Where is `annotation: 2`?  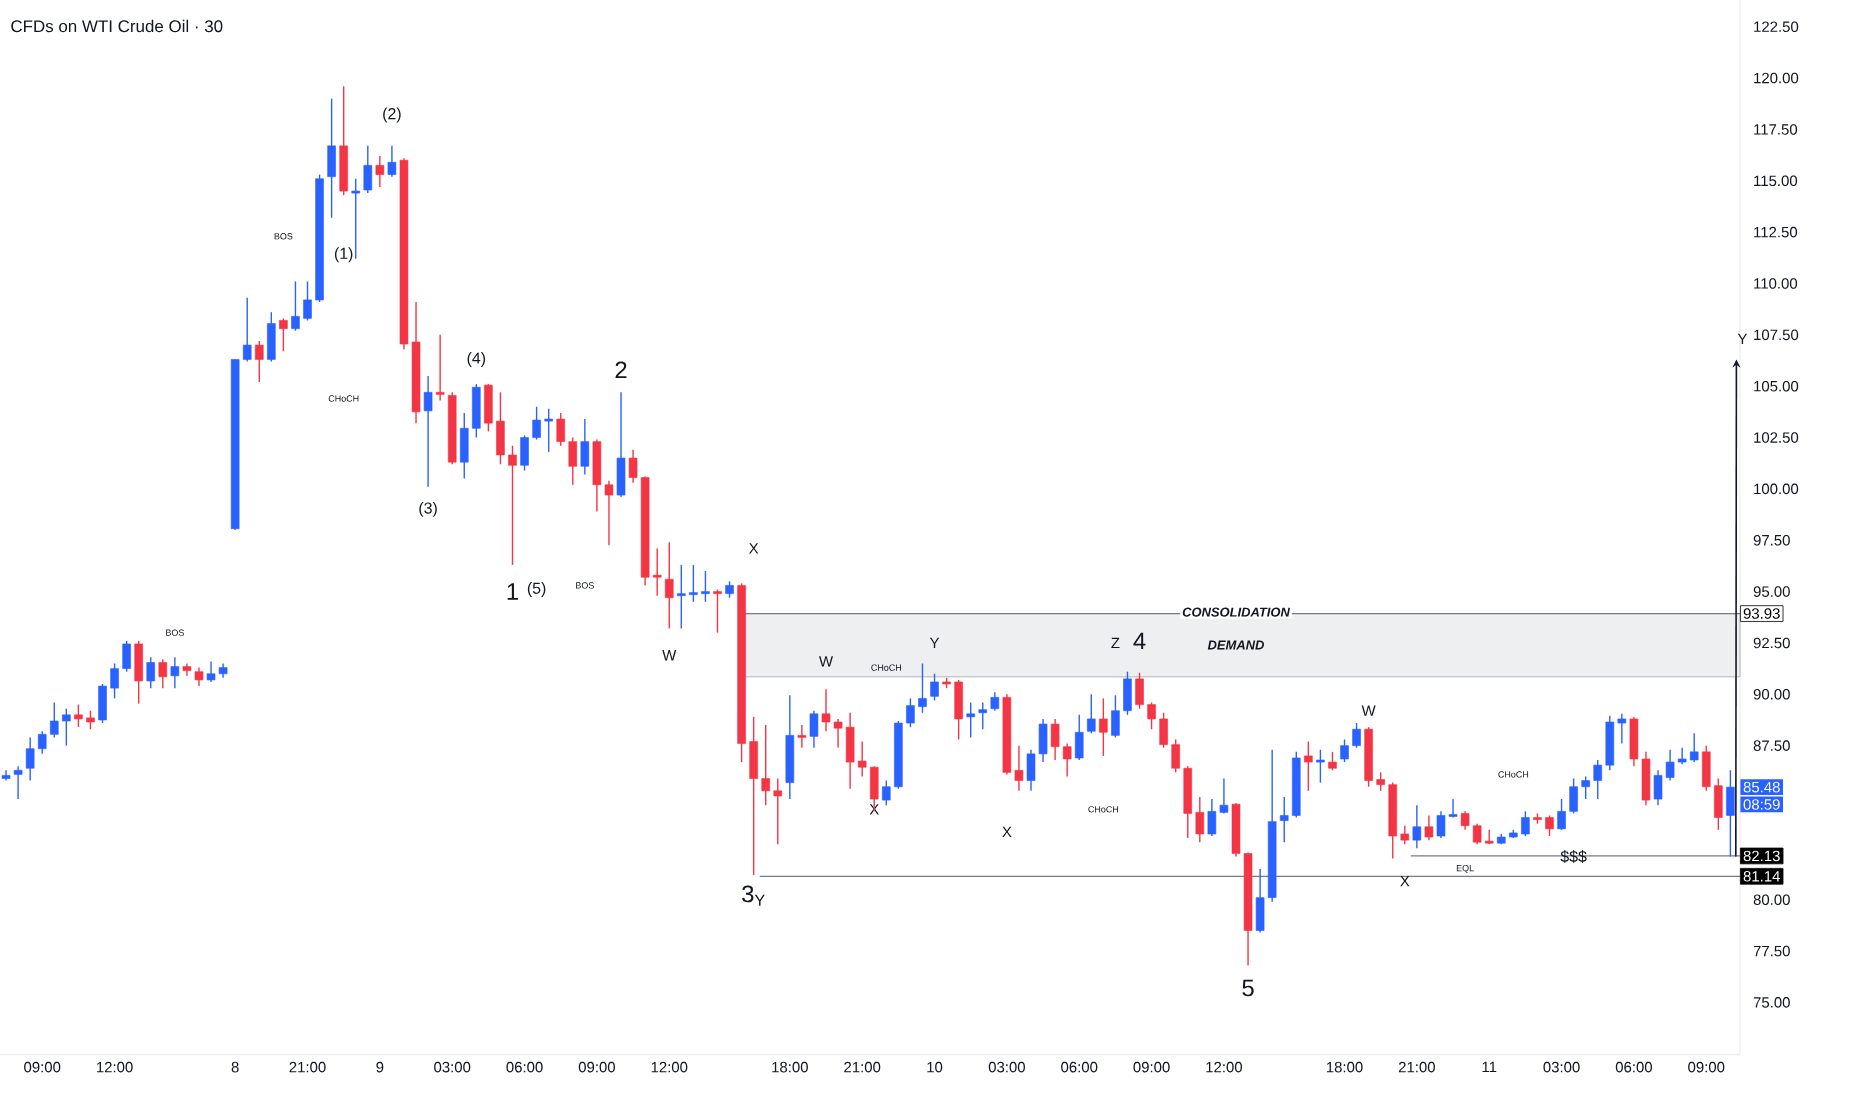 annotation: 2 is located at coordinates (621, 370).